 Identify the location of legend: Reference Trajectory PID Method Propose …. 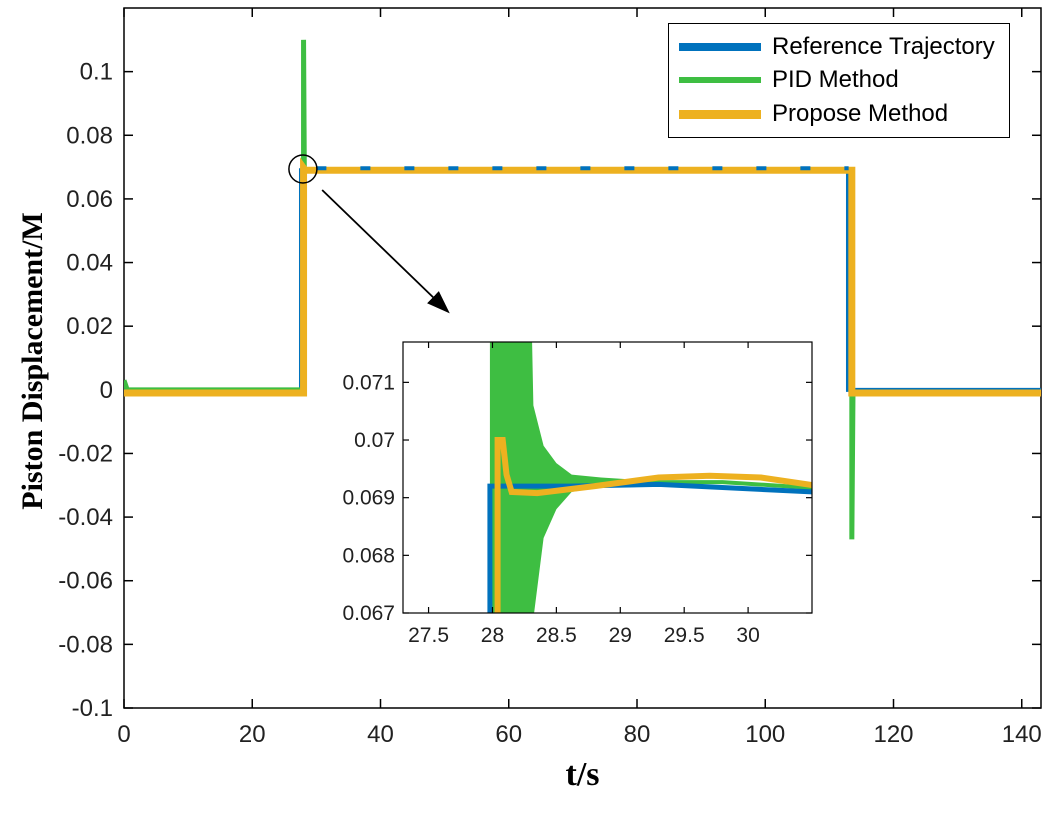
(839, 80).